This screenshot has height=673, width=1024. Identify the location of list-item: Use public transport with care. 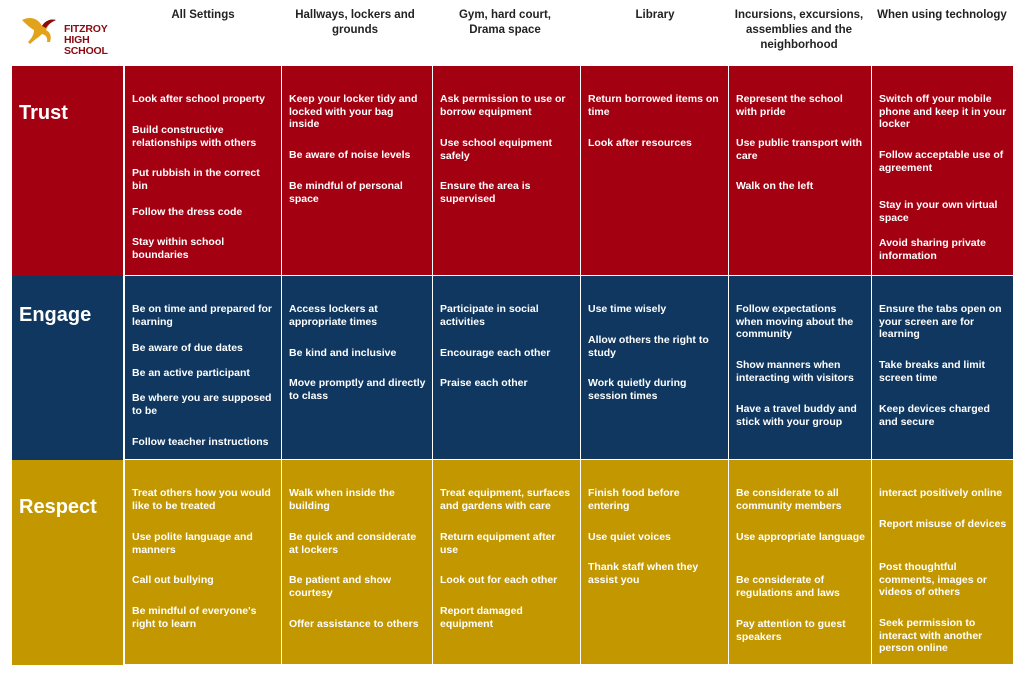
(799, 149).